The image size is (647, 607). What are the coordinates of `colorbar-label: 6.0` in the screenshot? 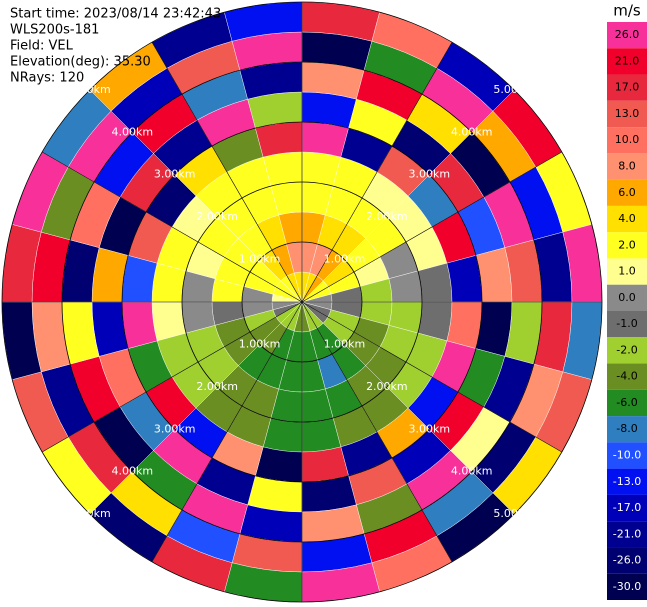 It's located at (627, 192).